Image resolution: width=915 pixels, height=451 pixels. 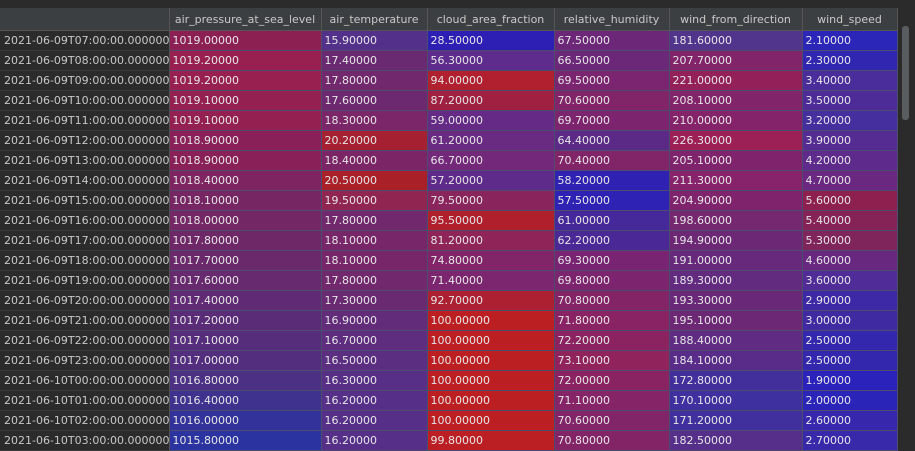 What do you see at coordinates (374, 60) in the screenshot?
I see `table-cell: 17.40000` at bounding box center [374, 60].